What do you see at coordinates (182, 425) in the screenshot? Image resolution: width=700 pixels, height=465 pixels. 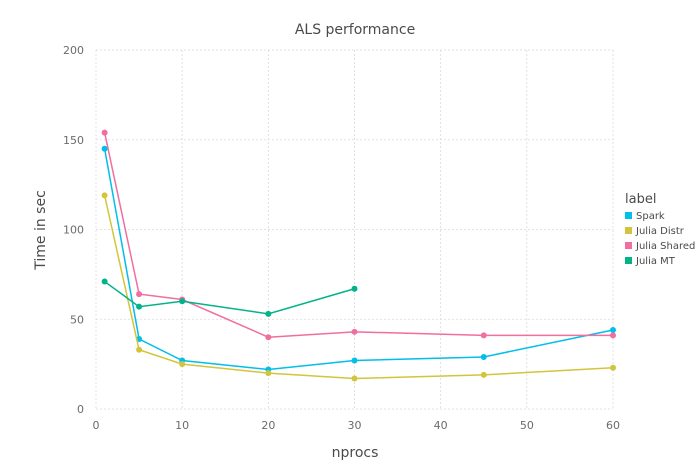 I see `x-tick-label: 10` at bounding box center [182, 425].